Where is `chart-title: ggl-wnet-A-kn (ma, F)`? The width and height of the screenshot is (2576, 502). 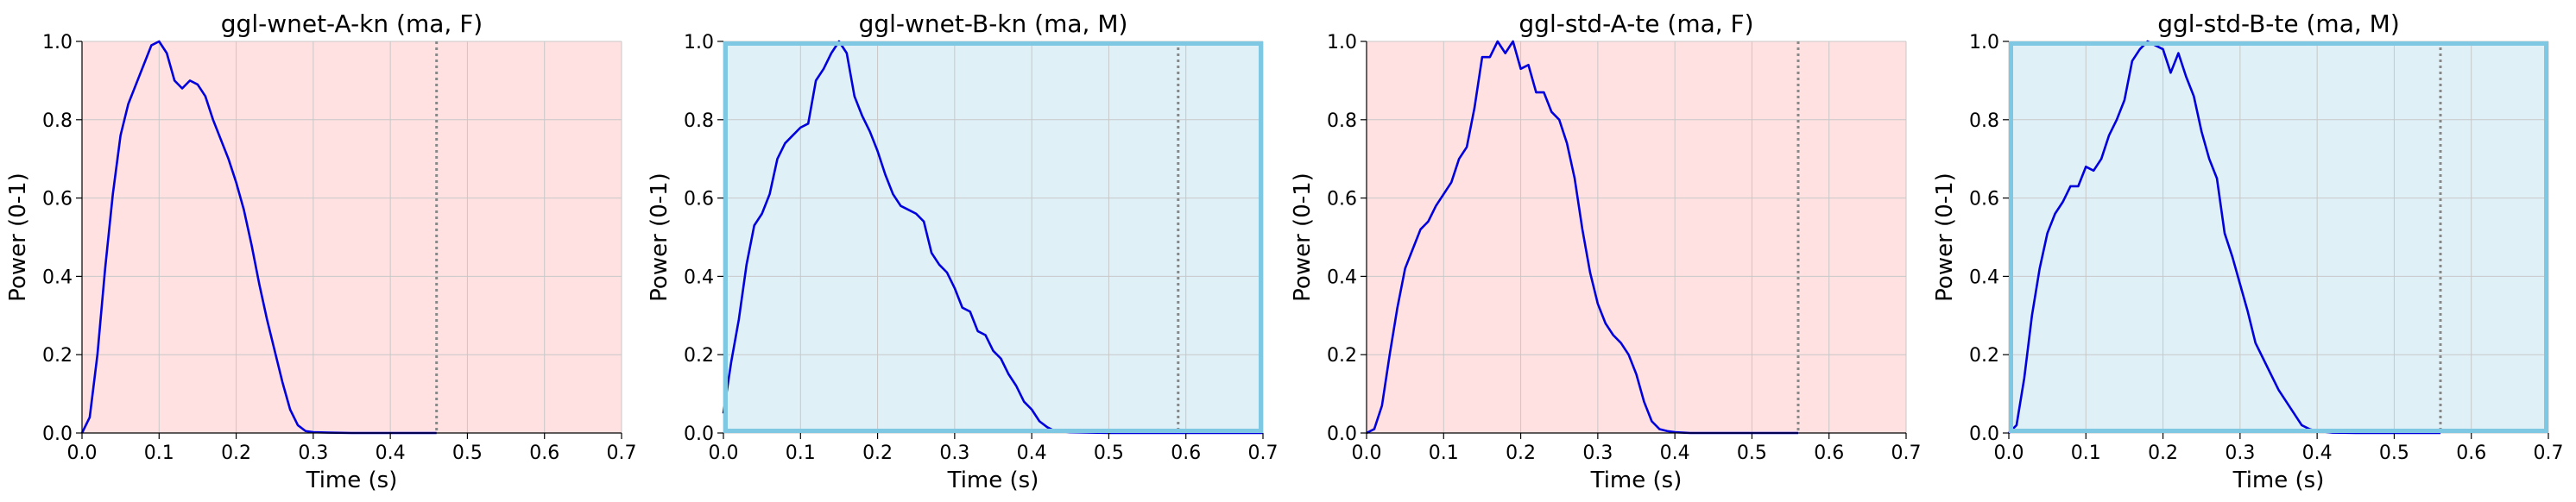 chart-title: ggl-wnet-A-kn (ma, F) is located at coordinates (352, 23).